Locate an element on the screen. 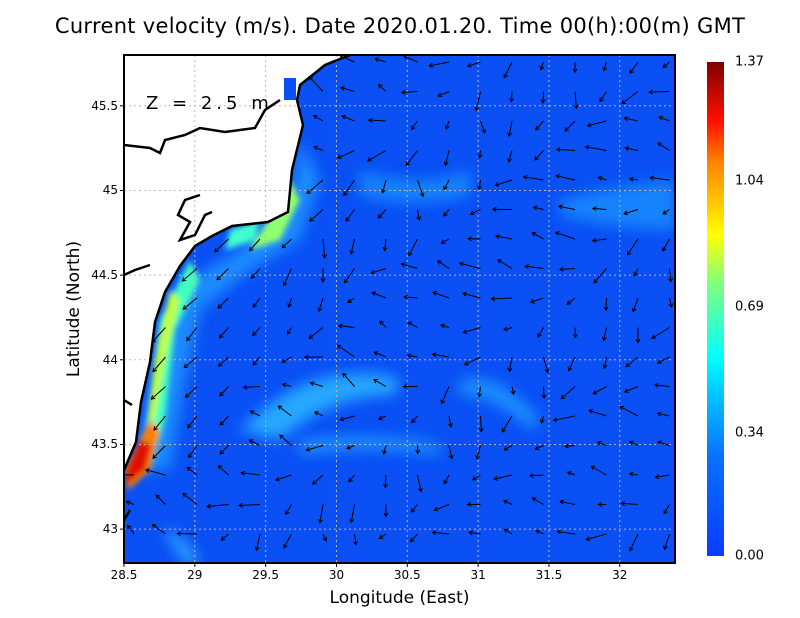 The image size is (800, 618). y-tick-label: 44.5 is located at coordinates (104, 275).